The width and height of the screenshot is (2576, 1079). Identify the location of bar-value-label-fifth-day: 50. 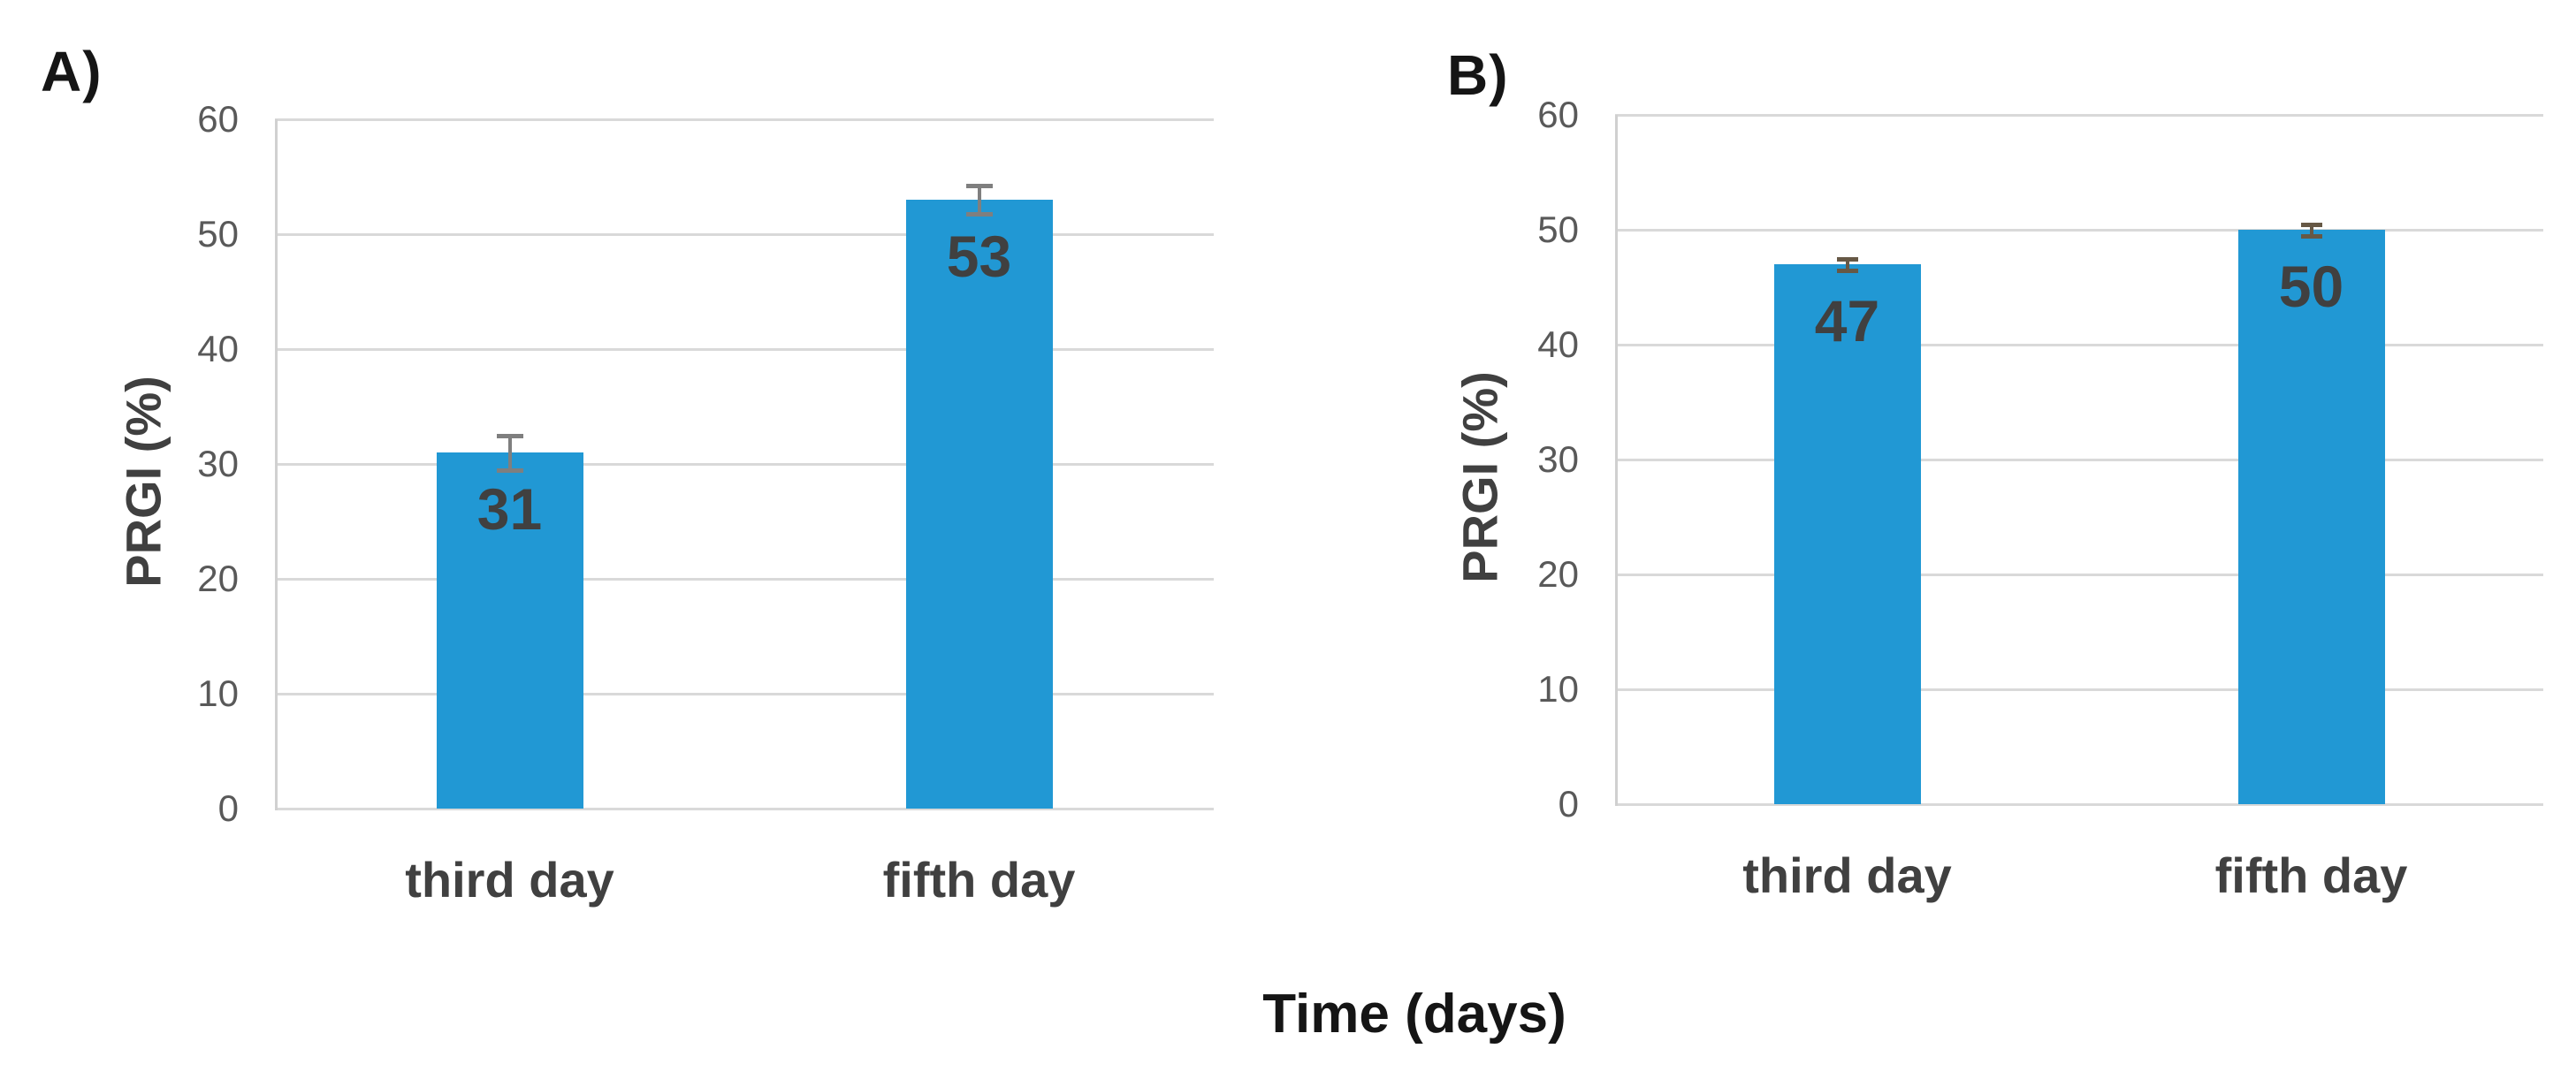
(2311, 286).